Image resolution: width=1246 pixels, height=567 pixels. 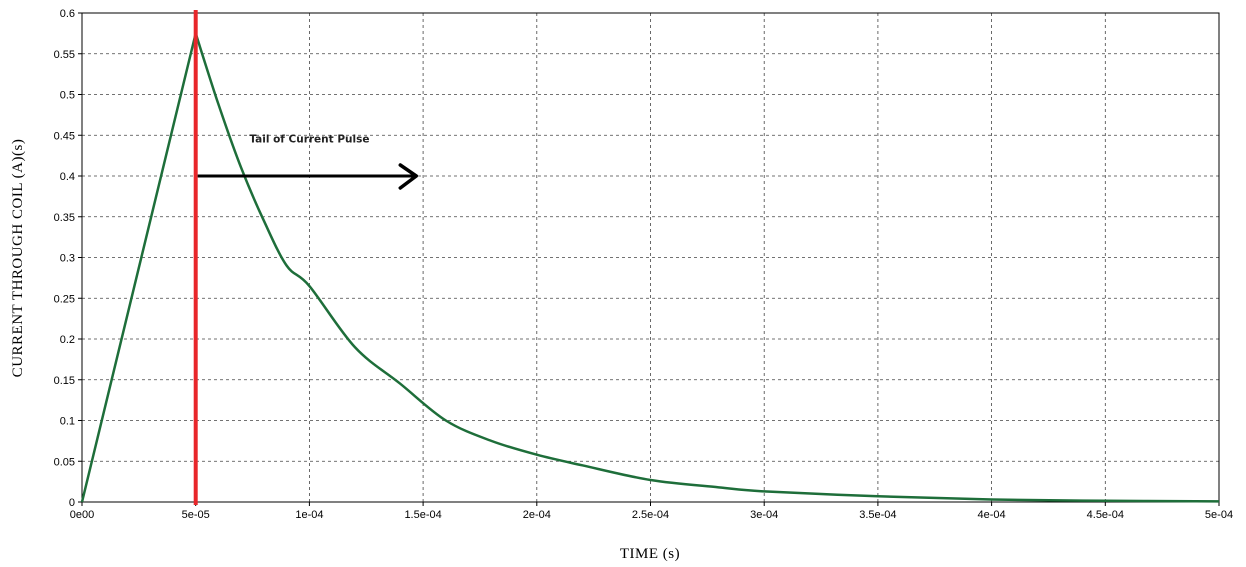 I want to click on x-tick-label: 4e-04, so click(x=992, y=515).